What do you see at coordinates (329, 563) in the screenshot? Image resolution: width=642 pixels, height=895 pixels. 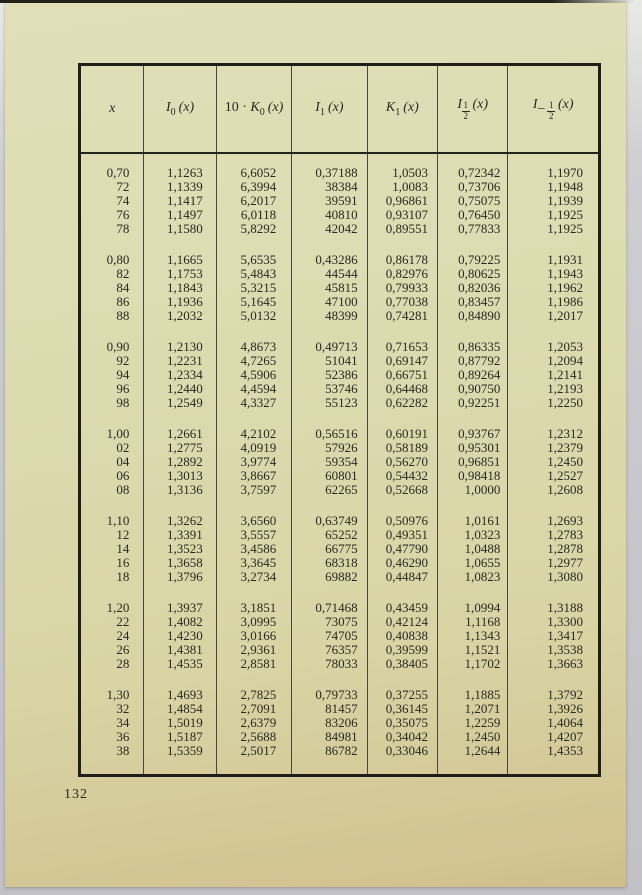 I see `table-cell: 68318` at bounding box center [329, 563].